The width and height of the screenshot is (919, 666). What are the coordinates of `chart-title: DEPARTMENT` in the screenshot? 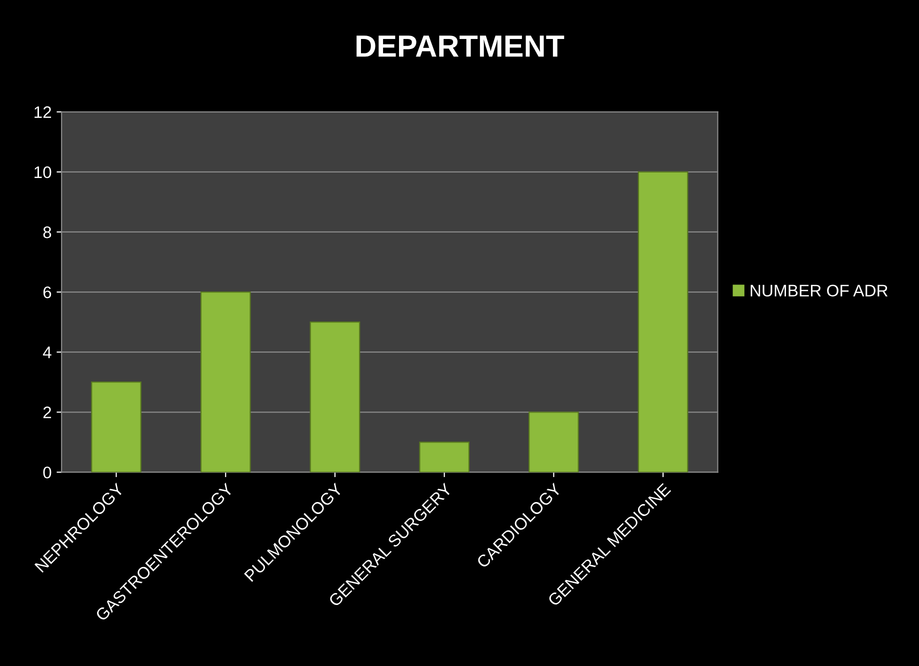 It's located at (460, 46).